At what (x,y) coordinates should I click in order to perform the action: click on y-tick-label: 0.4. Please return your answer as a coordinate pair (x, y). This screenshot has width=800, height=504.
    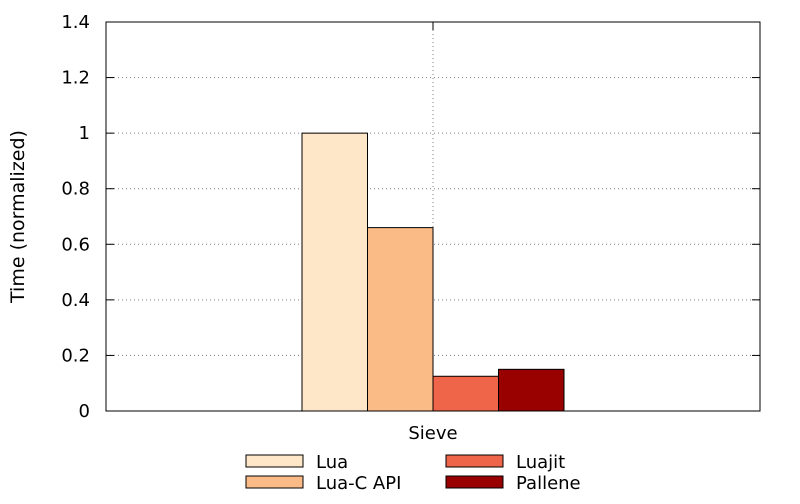
    Looking at the image, I should click on (75, 300).